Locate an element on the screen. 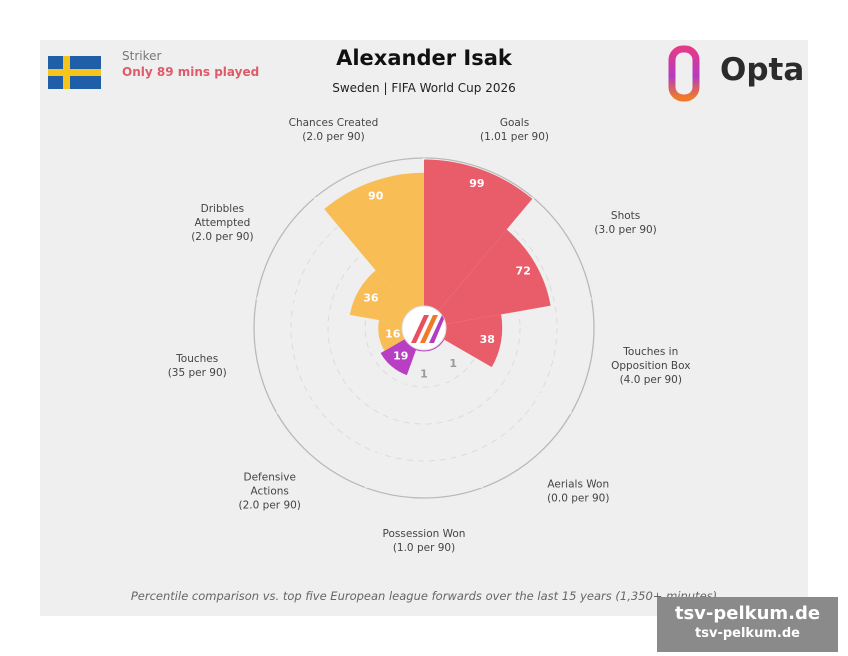 The width and height of the screenshot is (848, 656). metric-name: Dribbles is located at coordinates (223, 209).